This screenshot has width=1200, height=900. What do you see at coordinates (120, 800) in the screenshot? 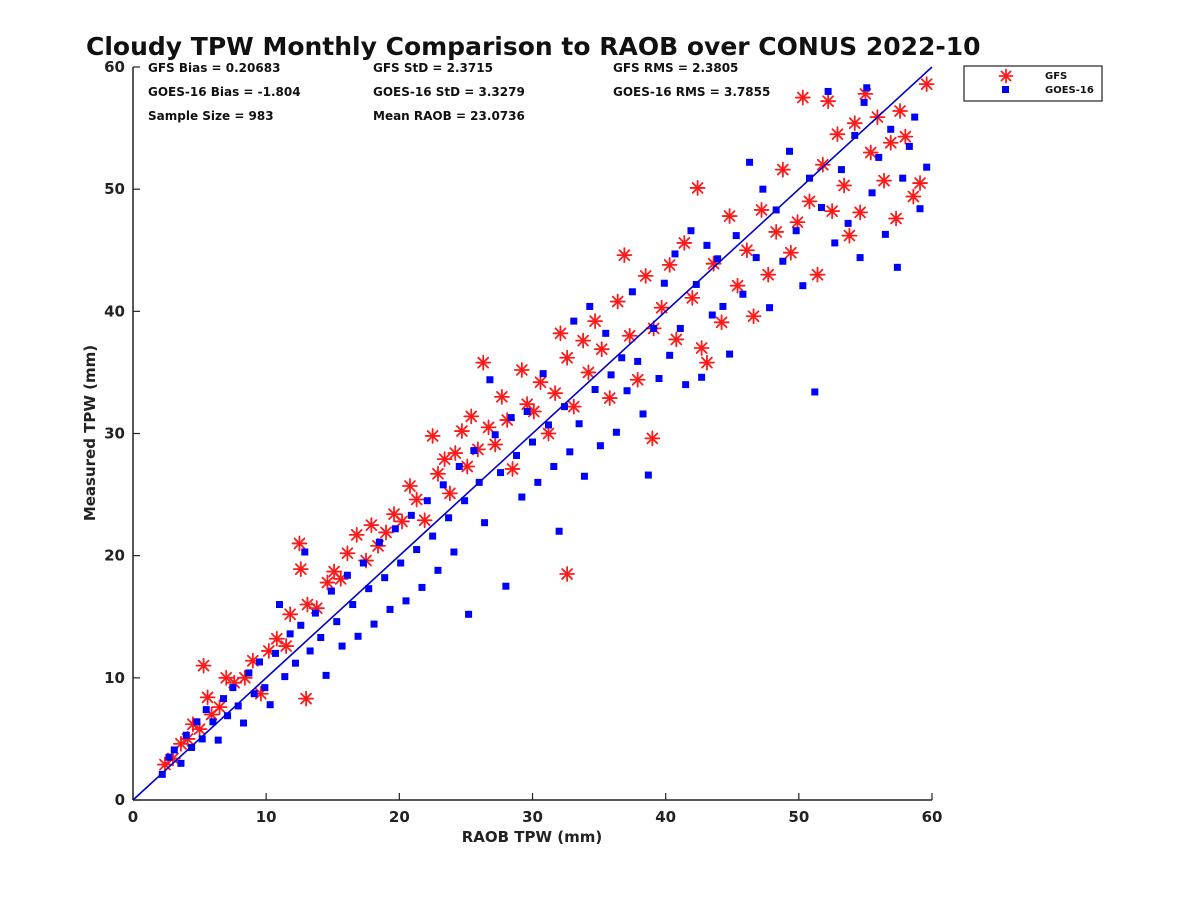
I see `y-tick-label: 0` at bounding box center [120, 800].